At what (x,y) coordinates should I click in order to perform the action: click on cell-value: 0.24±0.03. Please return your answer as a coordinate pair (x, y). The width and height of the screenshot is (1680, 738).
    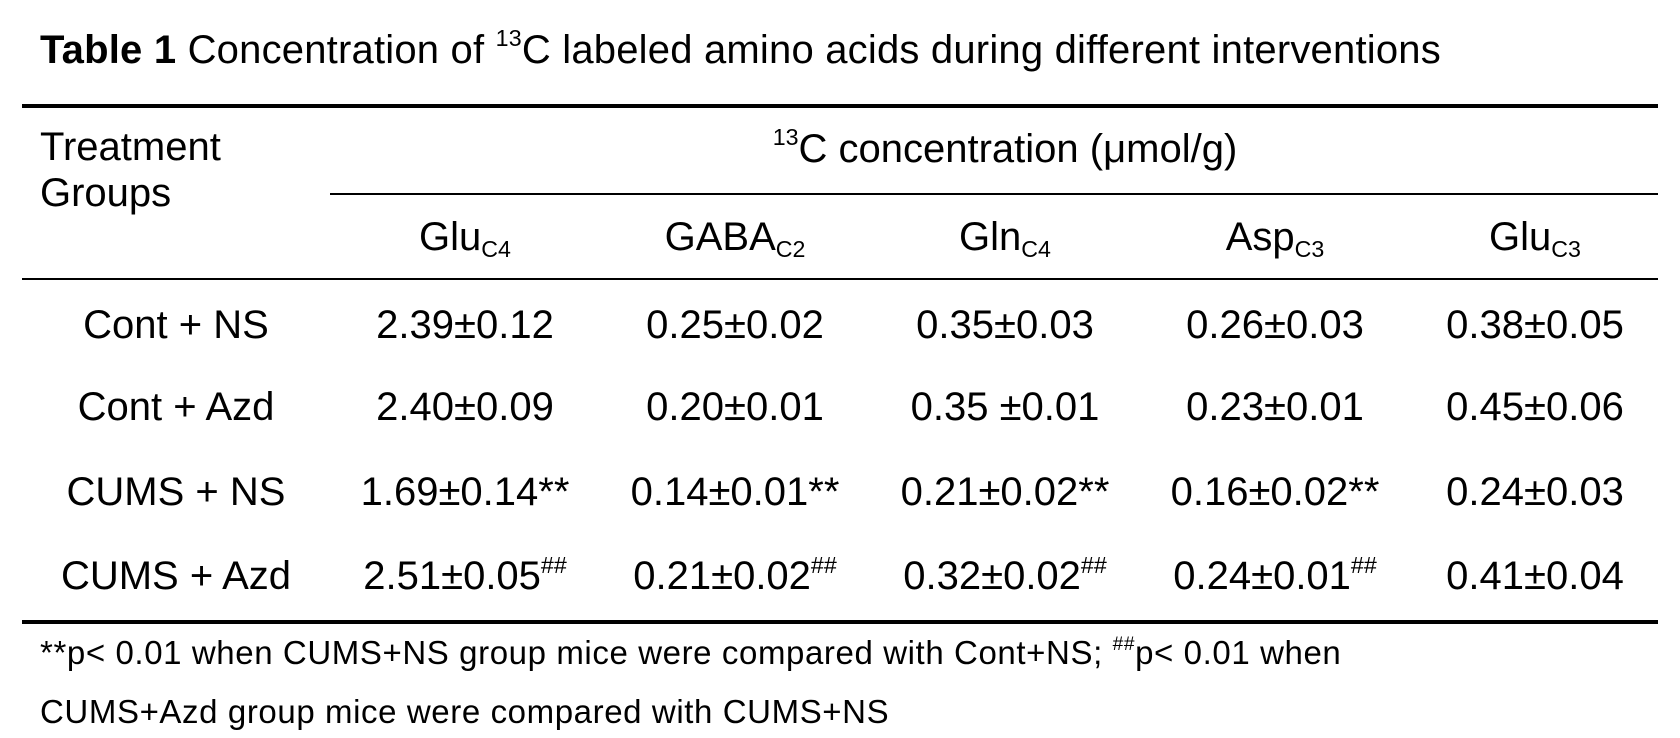
    Looking at the image, I should click on (1535, 492).